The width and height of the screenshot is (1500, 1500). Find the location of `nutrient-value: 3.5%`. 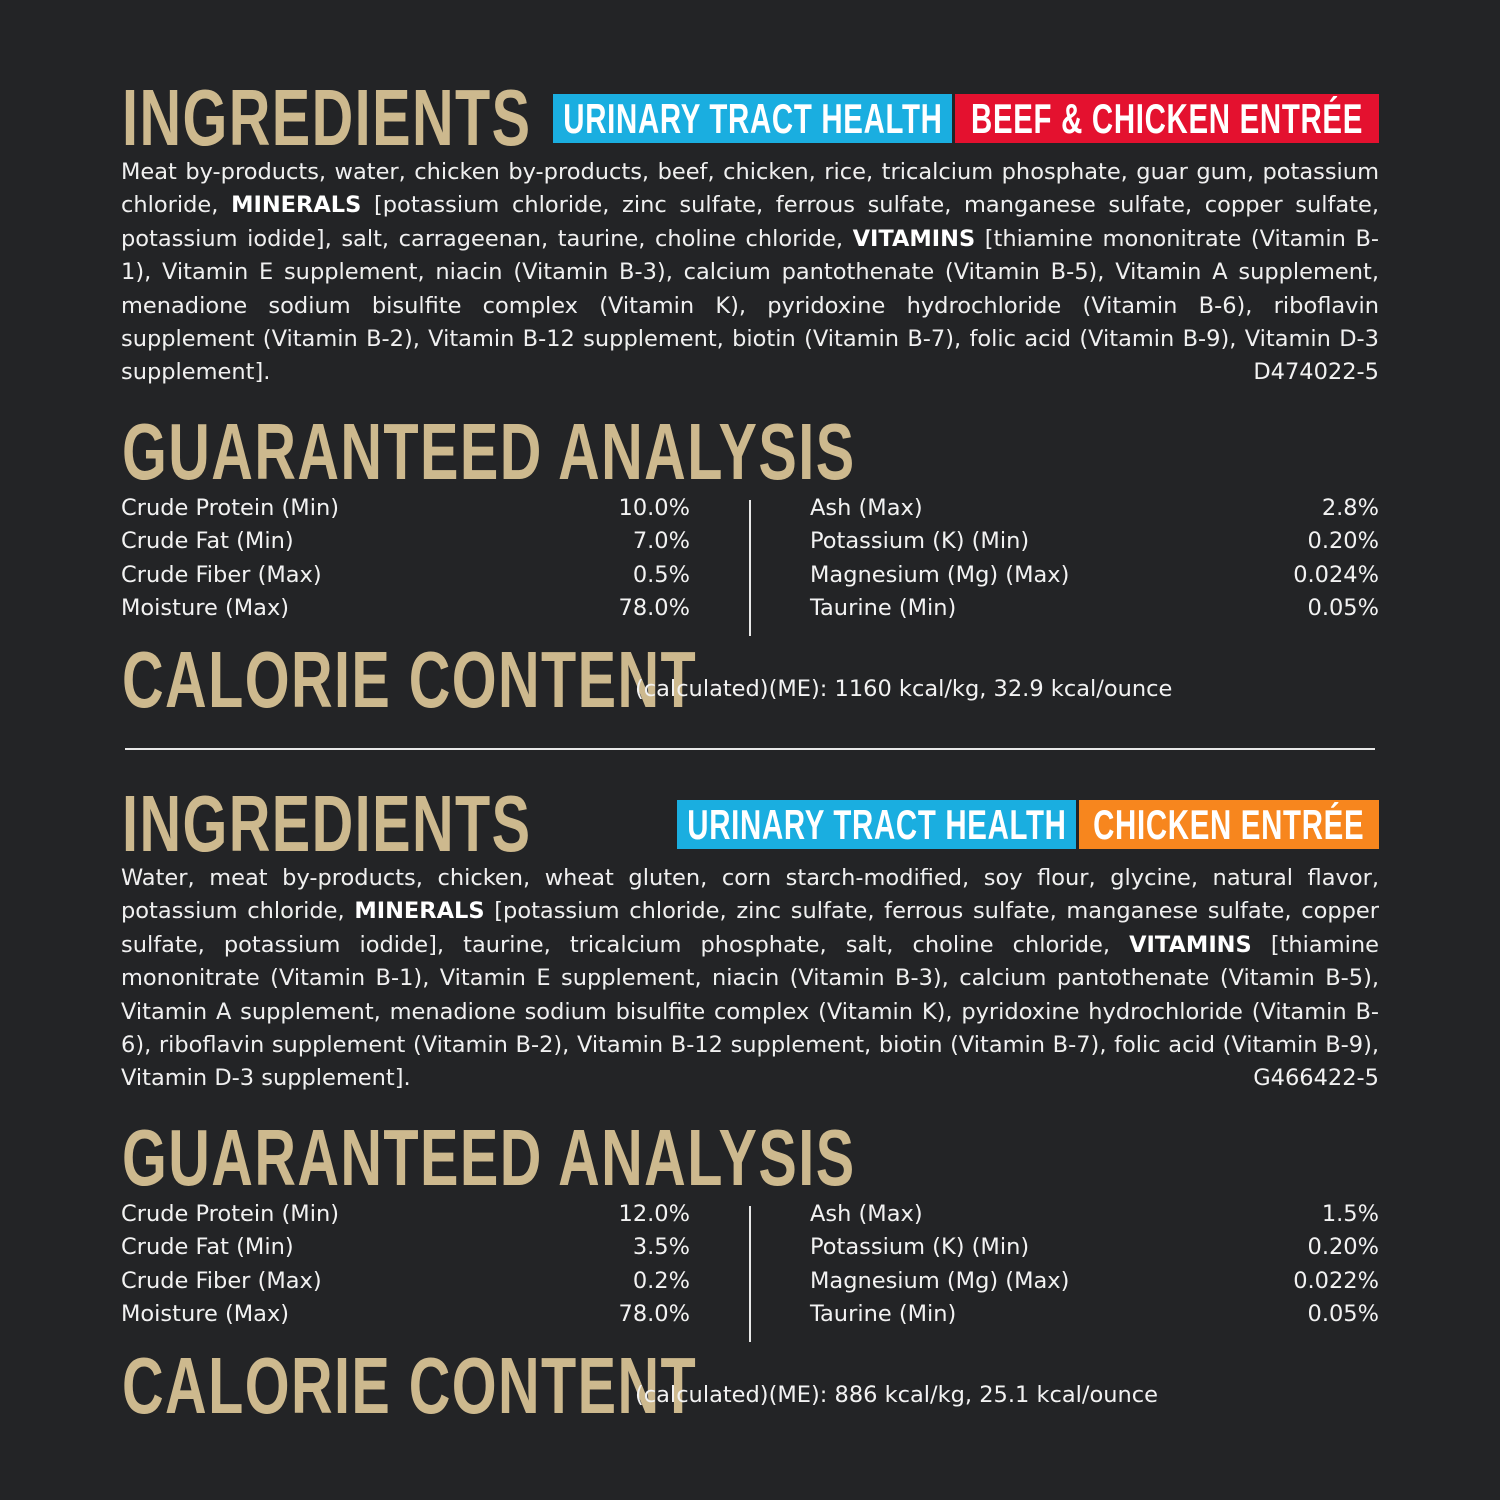

nutrient-value: 3.5% is located at coordinates (661, 1247).